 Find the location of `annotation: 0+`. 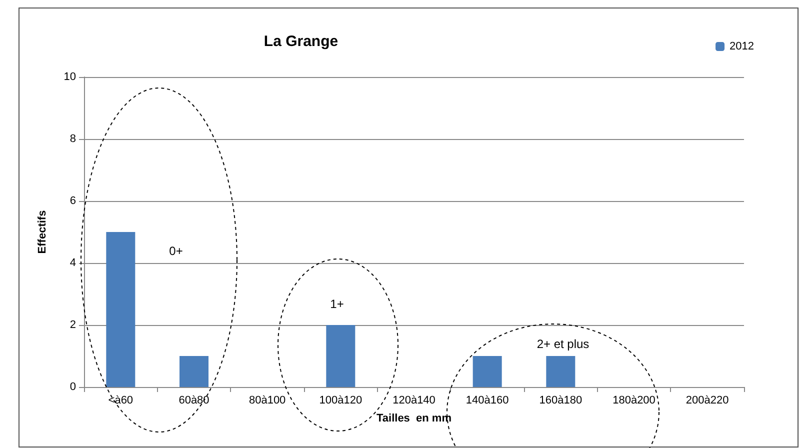

annotation: 0+ is located at coordinates (176, 251).